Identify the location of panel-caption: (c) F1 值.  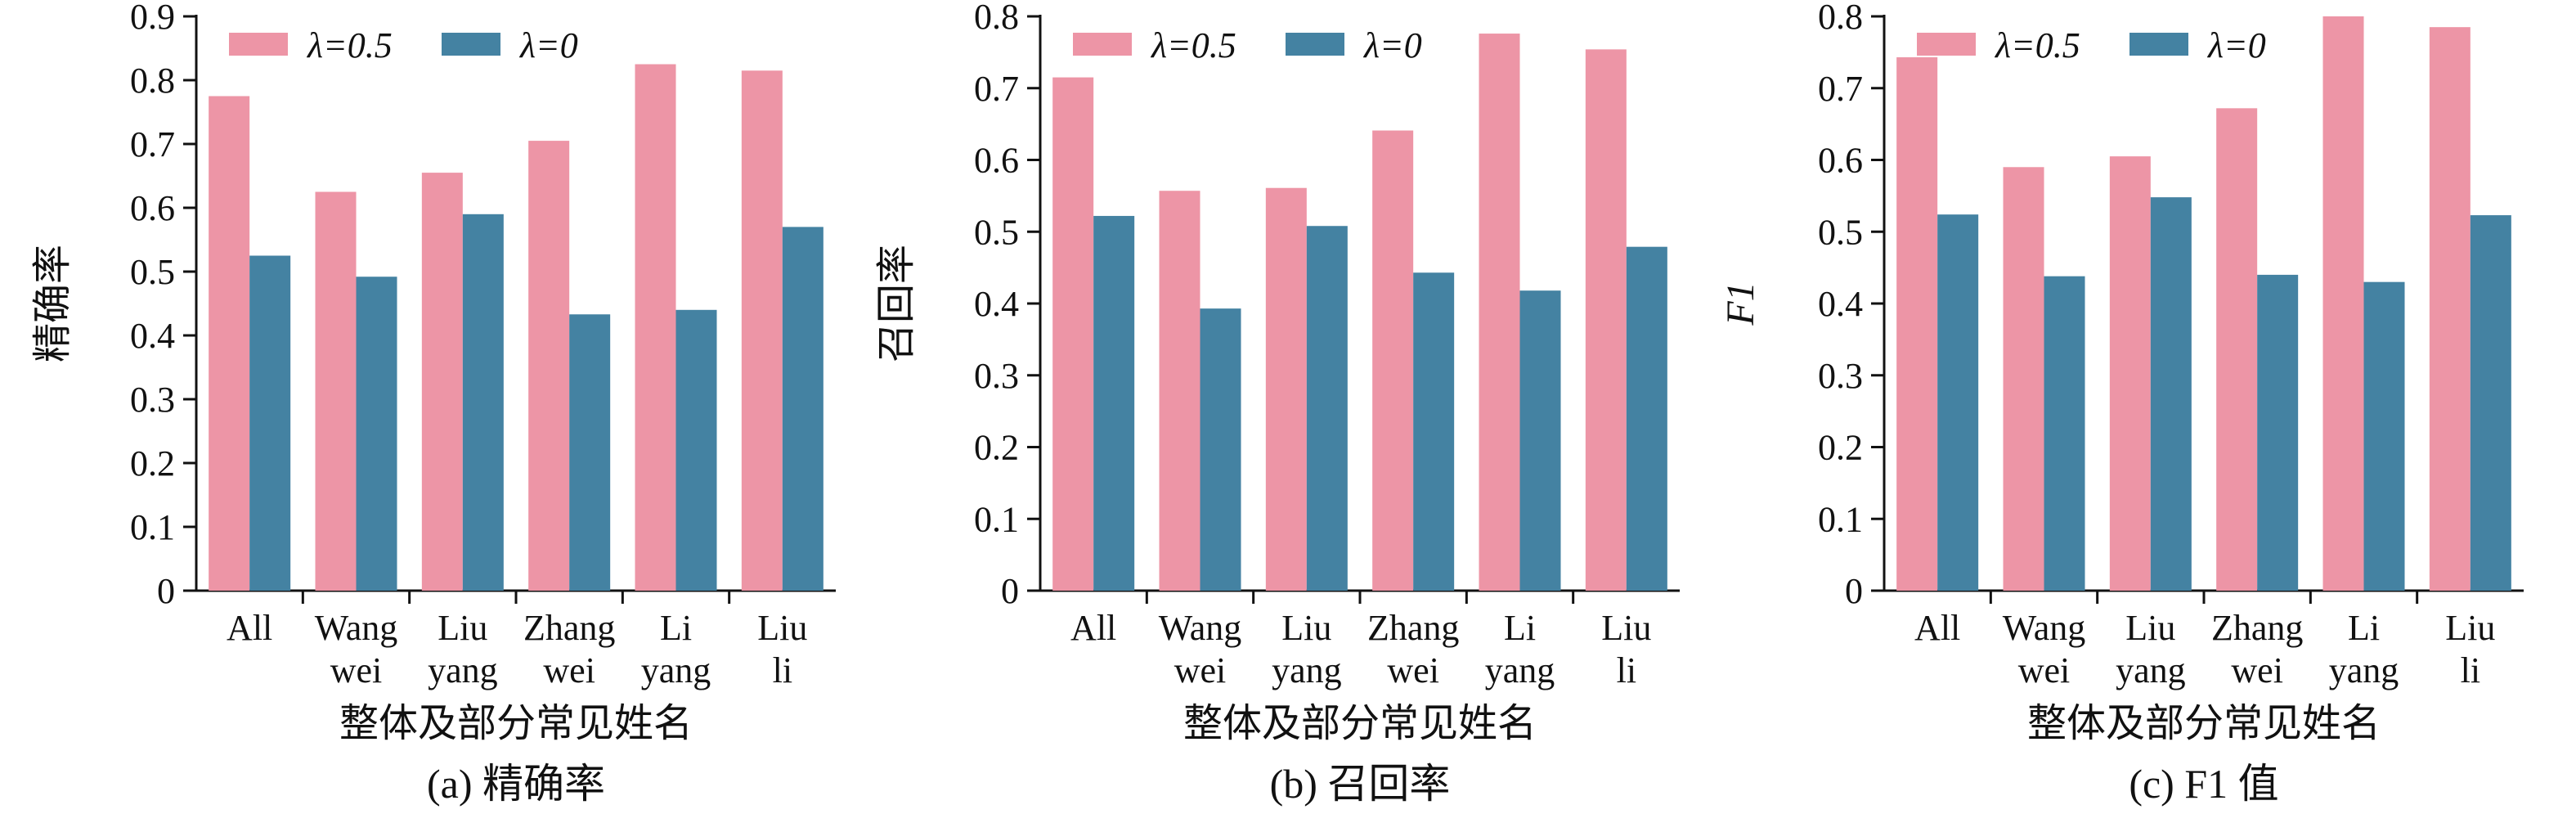
(2203, 784).